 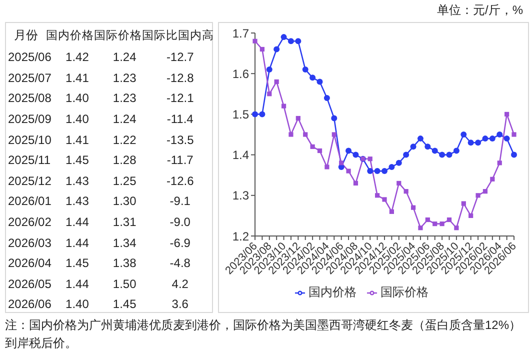 What do you see at coordinates (124, 139) in the screenshot?
I see `text: 1.22` at bounding box center [124, 139].